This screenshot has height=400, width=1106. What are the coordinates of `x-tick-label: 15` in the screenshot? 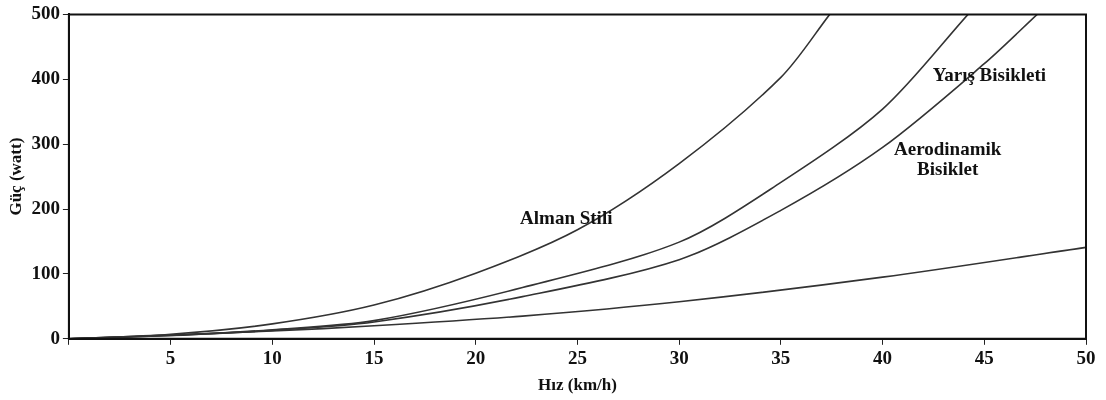 It's located at (374, 358).